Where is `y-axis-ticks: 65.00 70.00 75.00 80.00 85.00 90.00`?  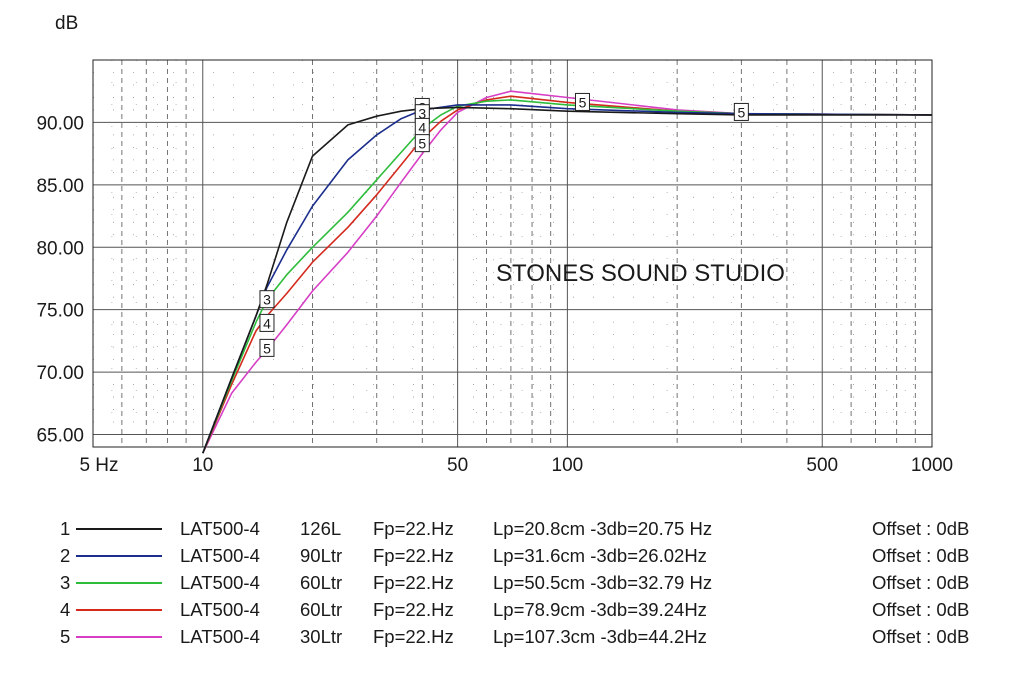
y-axis-ticks: 65.00 70.00 75.00 80.00 85.00 90.00 is located at coordinates (60, 279).